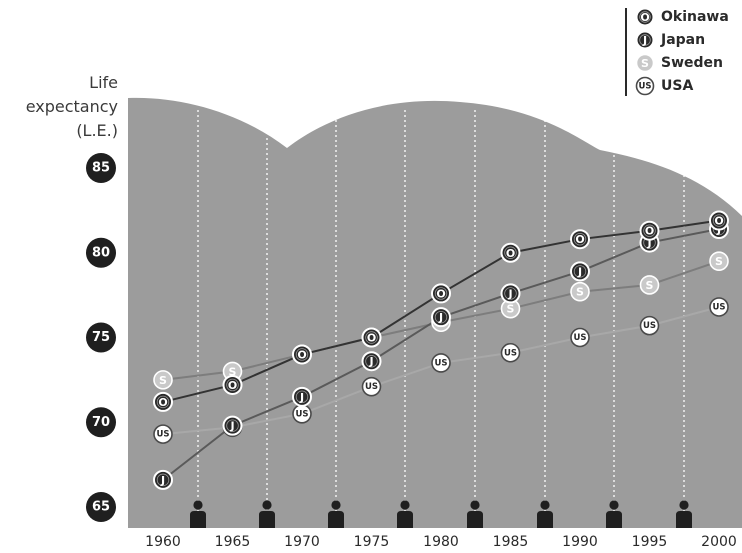 This screenshot has width=742, height=553. I want to click on y-axis-title-line-1: Life, so click(103, 82).